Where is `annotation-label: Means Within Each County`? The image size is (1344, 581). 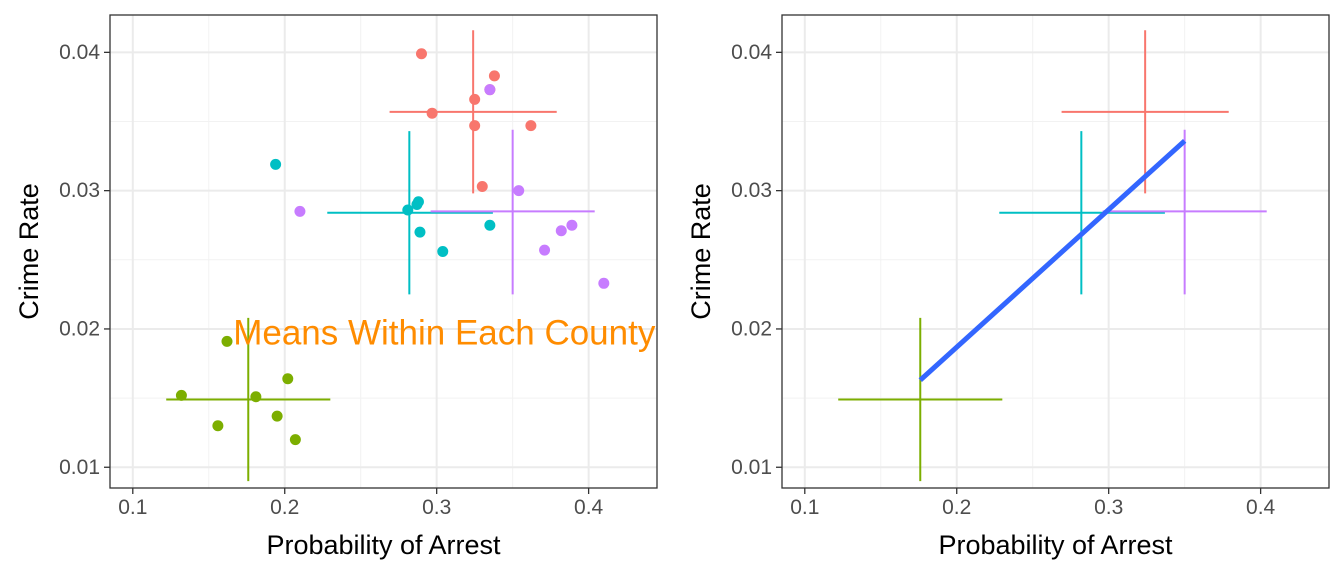 annotation-label: Means Within Each County is located at coordinates (444, 333).